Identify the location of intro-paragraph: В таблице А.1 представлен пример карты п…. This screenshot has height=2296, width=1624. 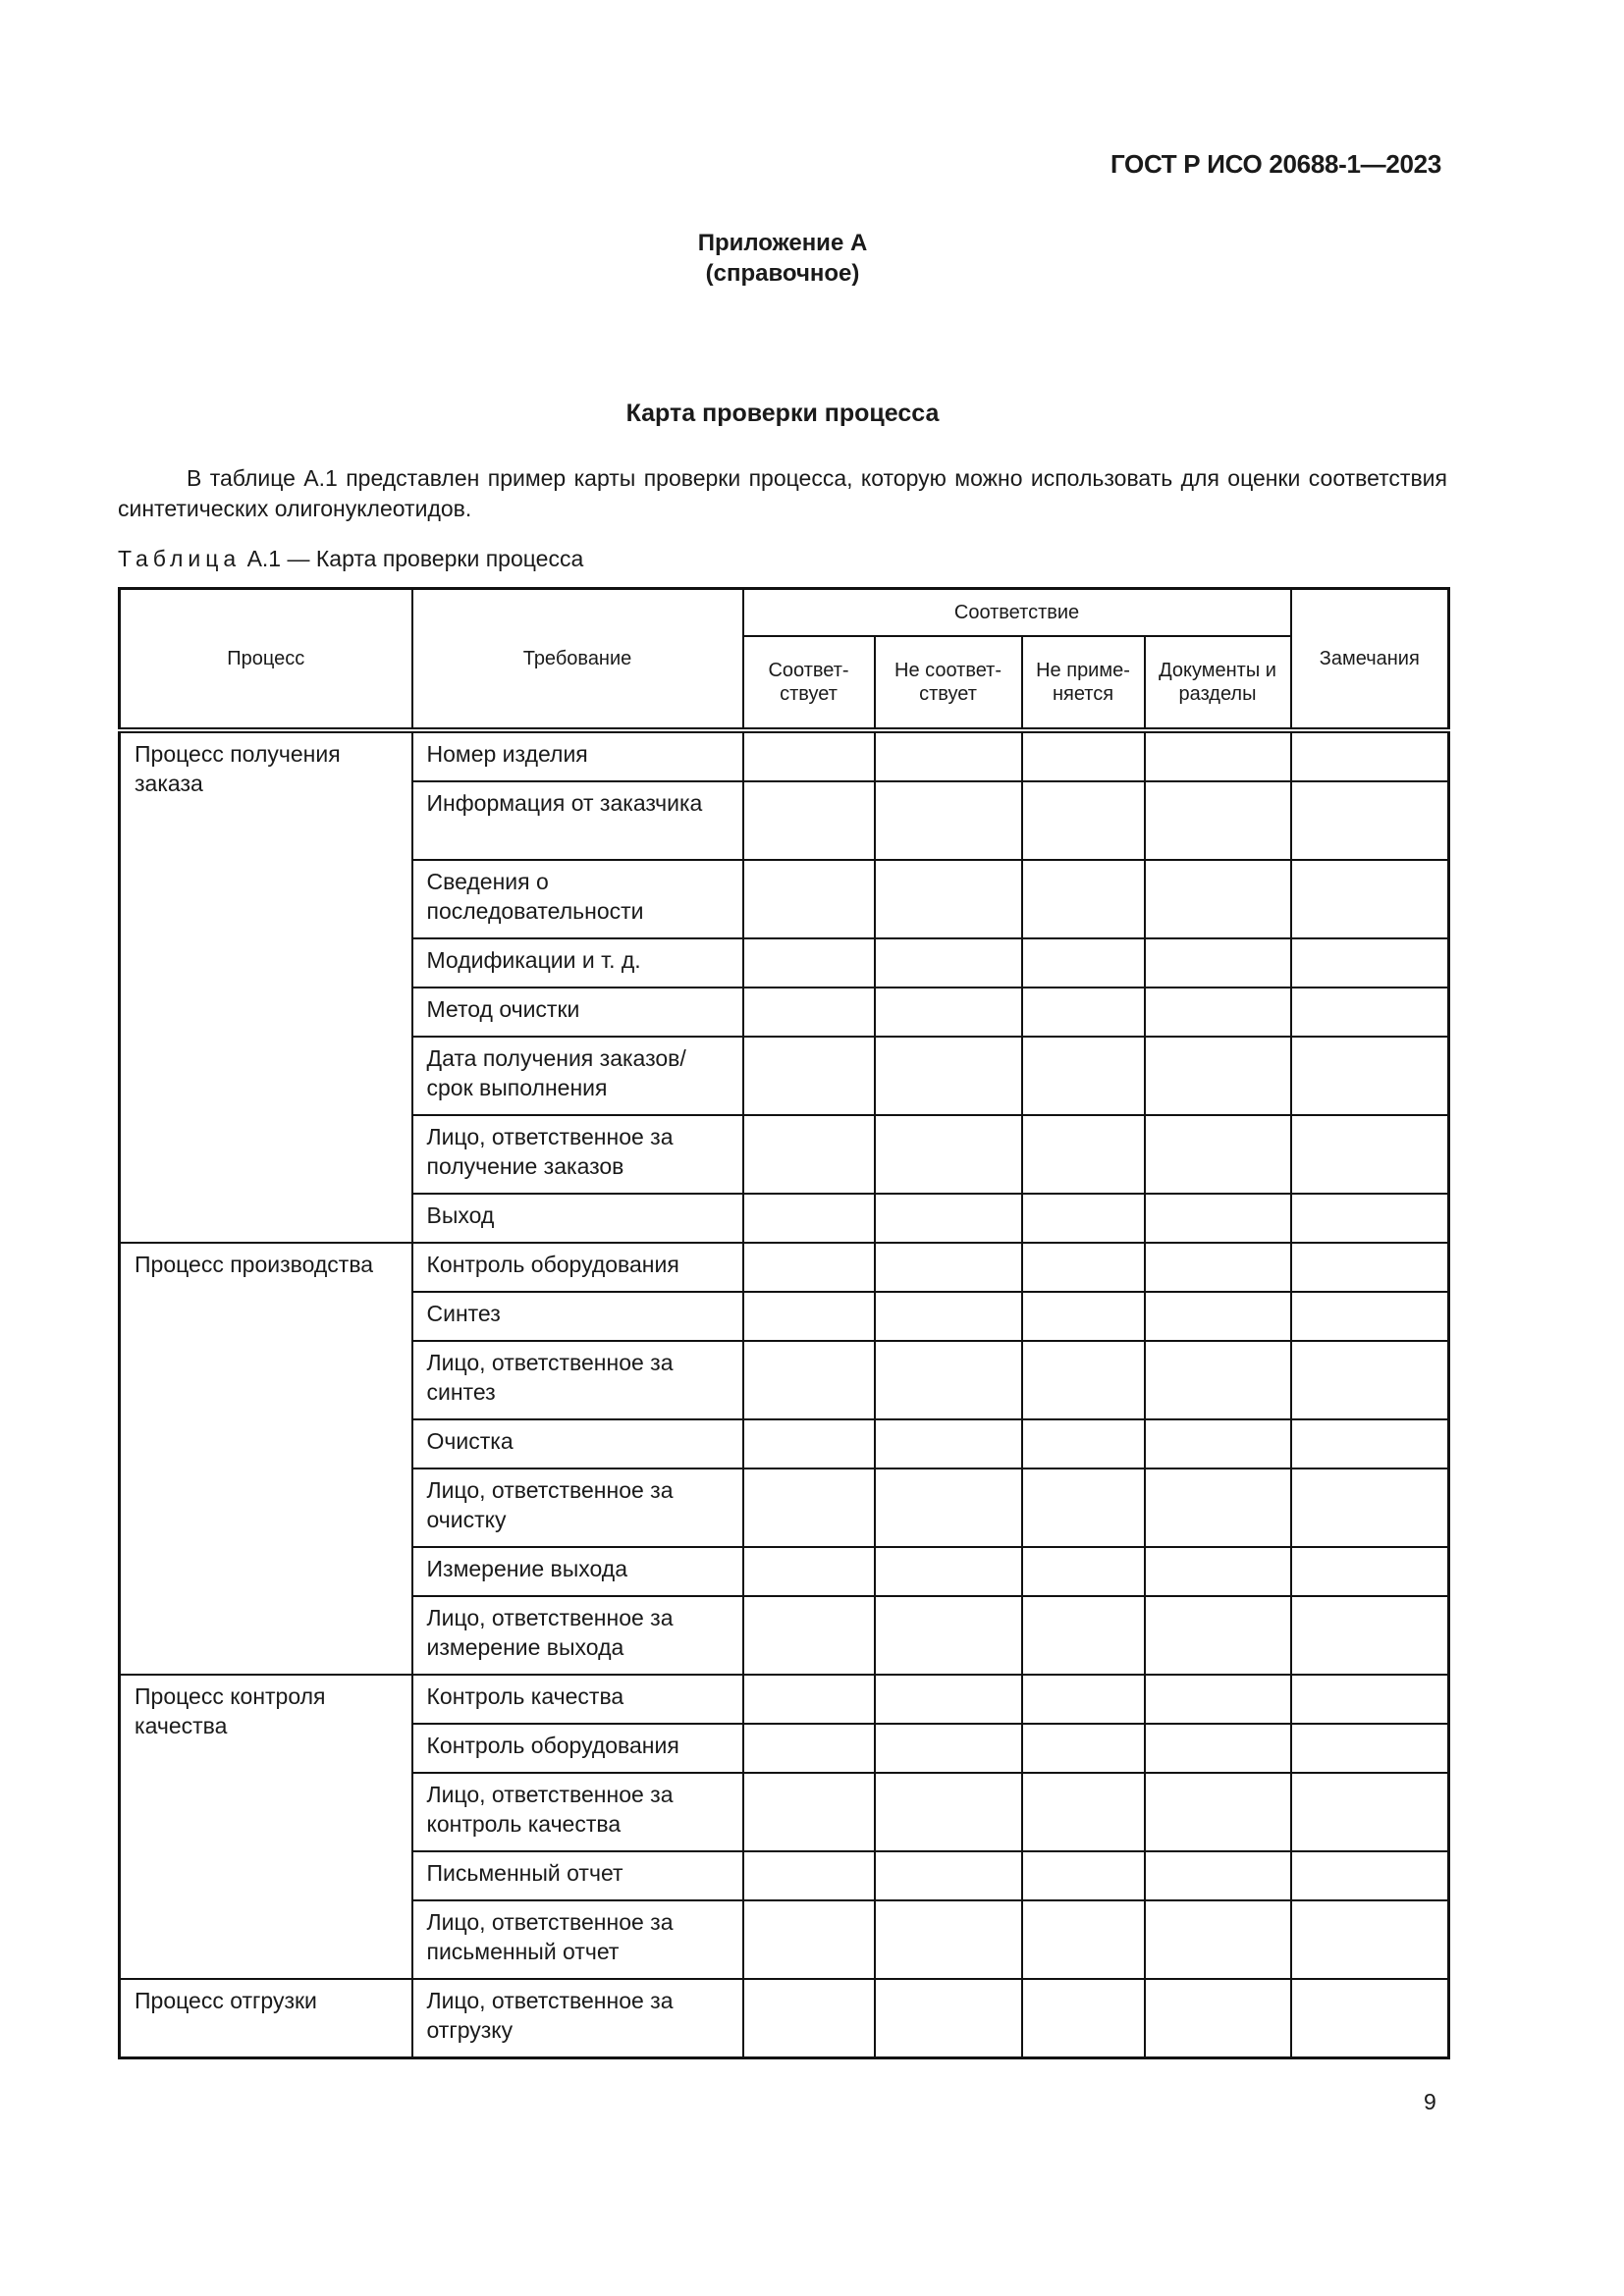
(782, 493).